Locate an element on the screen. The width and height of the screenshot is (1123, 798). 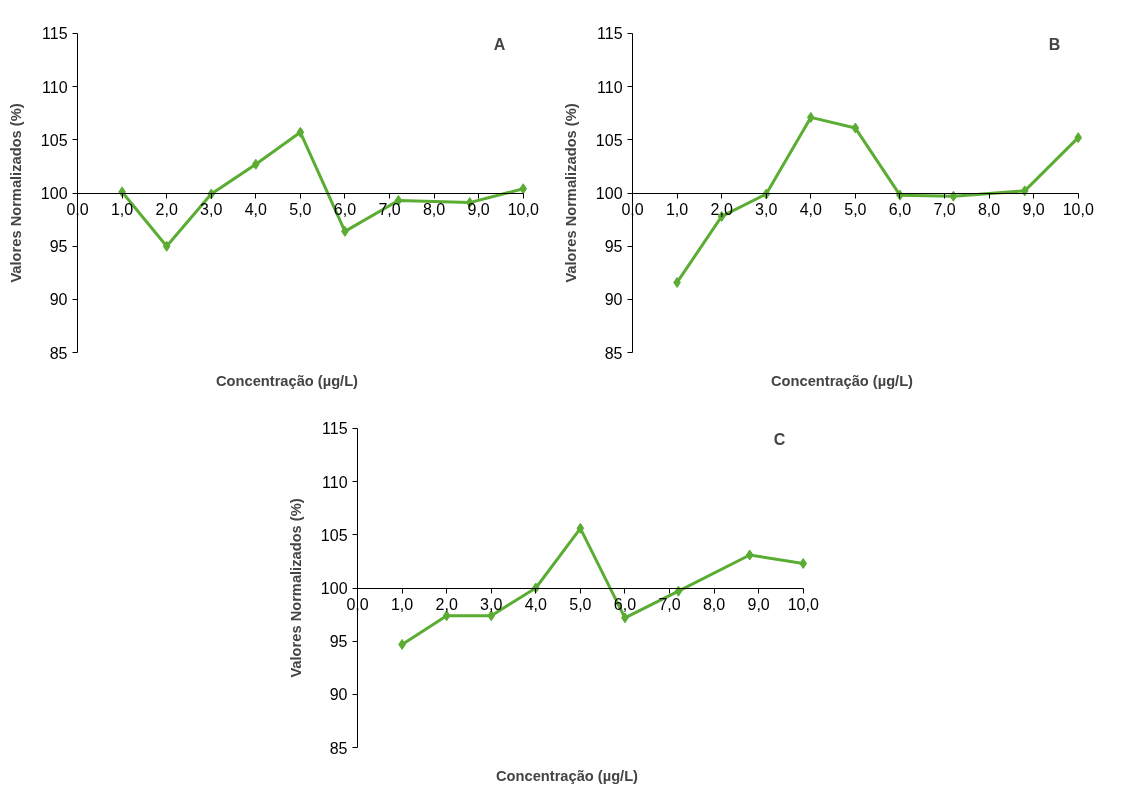
annotation: B is located at coordinates (1054, 45).